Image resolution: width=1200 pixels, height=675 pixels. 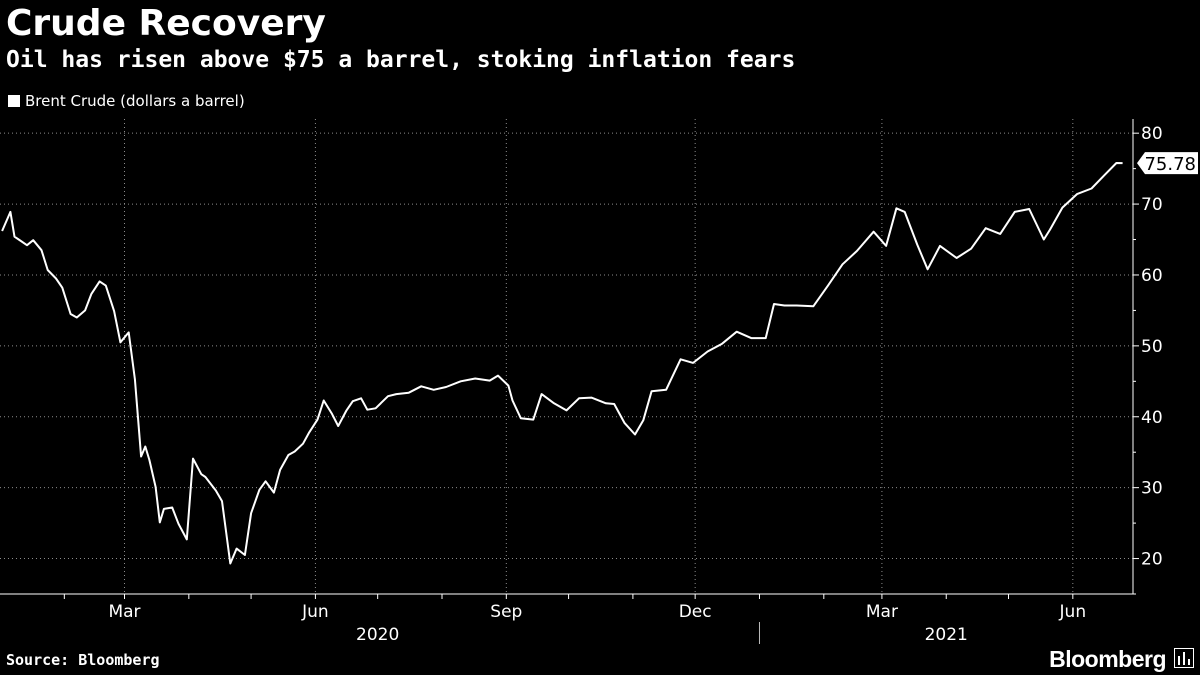 I want to click on y-tick-label: 20, so click(x=1152, y=560).